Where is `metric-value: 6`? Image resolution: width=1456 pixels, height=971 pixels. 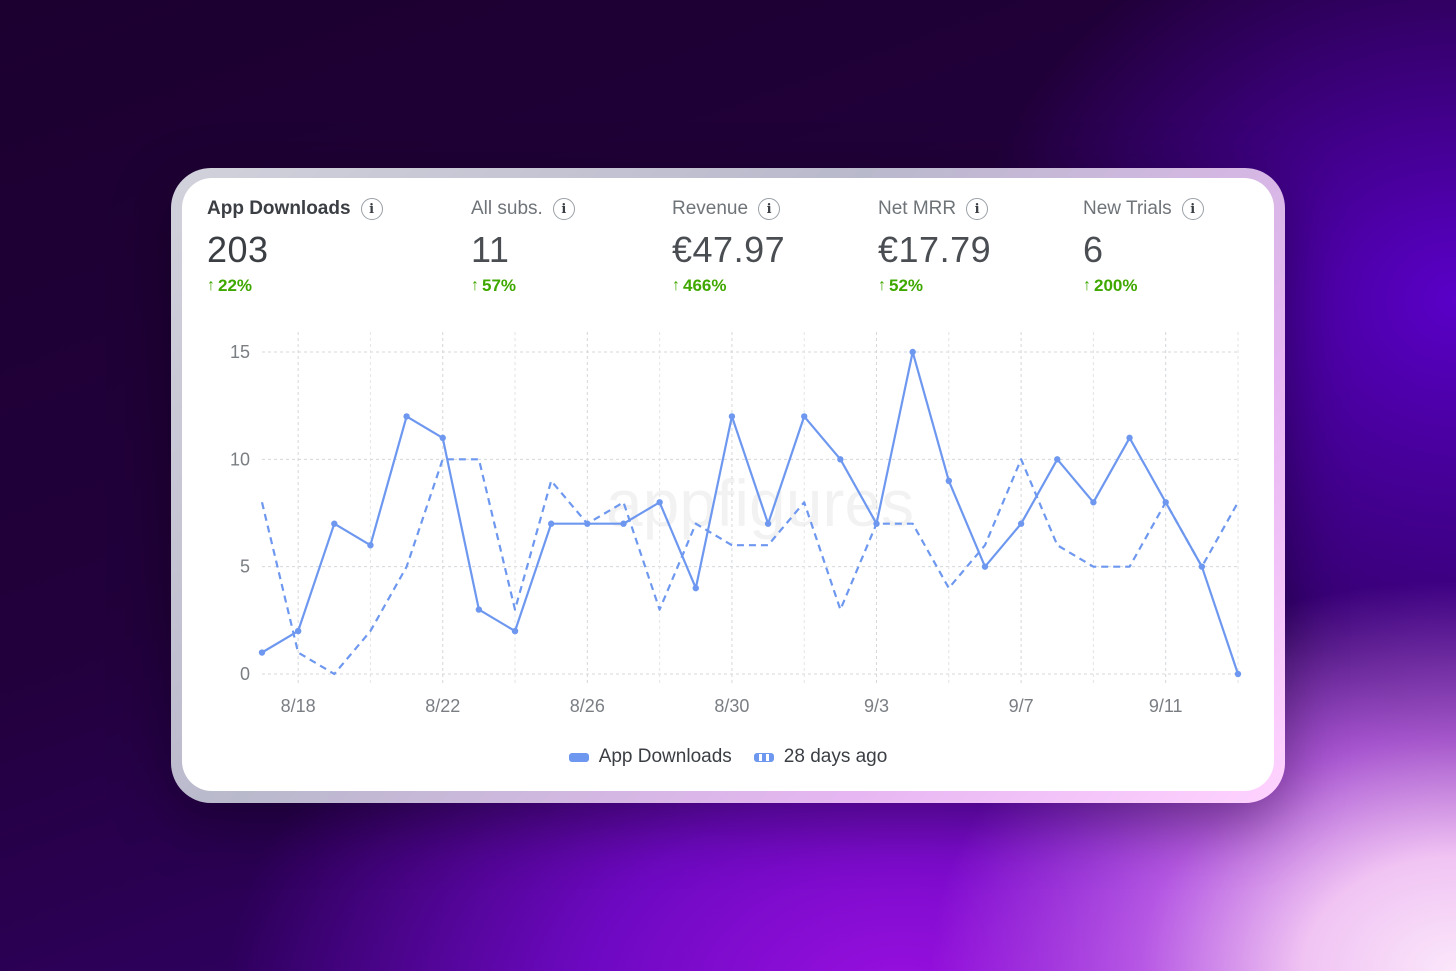
metric-value: 6 is located at coordinates (1093, 249).